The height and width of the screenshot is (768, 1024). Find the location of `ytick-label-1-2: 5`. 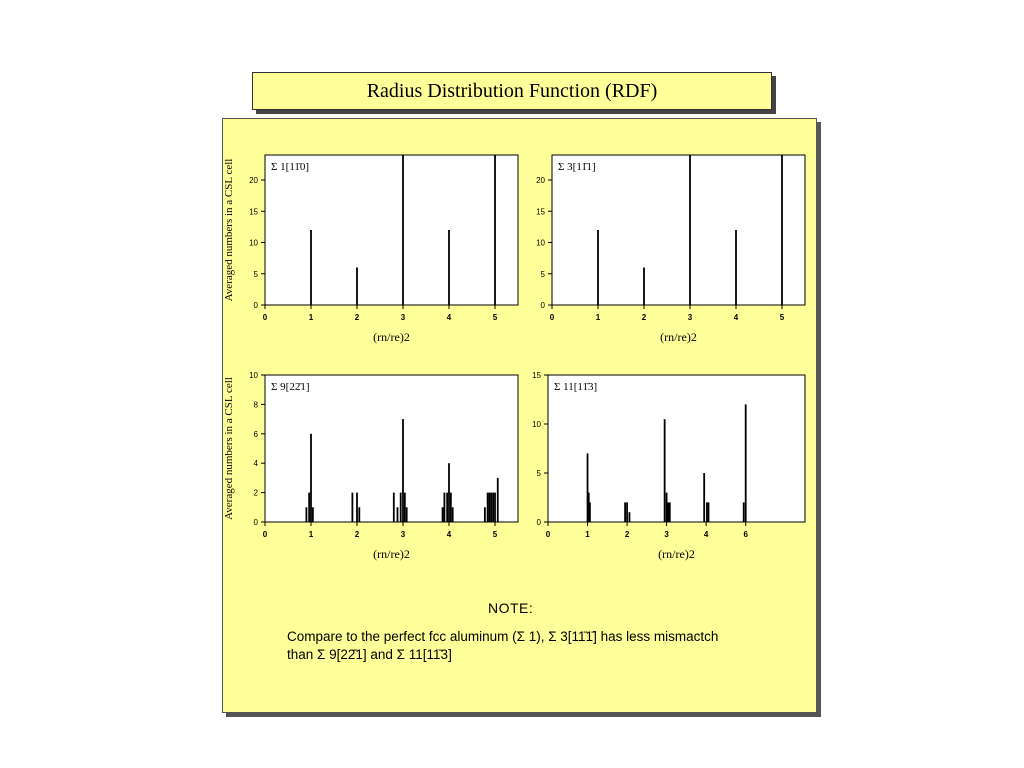

ytick-label-1-2: 5 is located at coordinates (256, 274).